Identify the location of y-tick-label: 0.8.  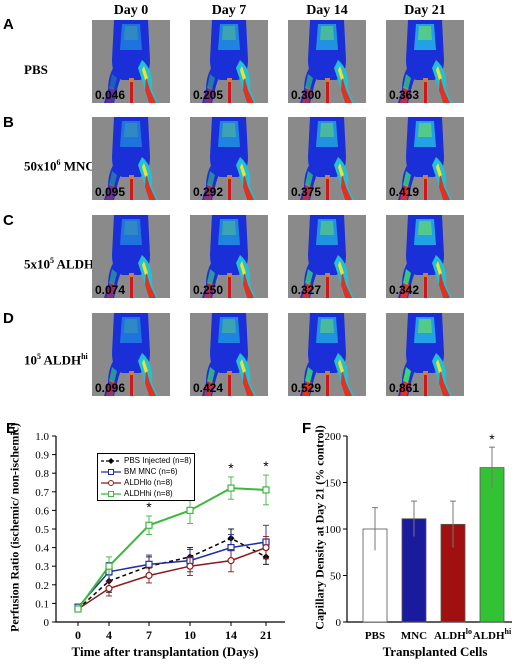
(42, 474).